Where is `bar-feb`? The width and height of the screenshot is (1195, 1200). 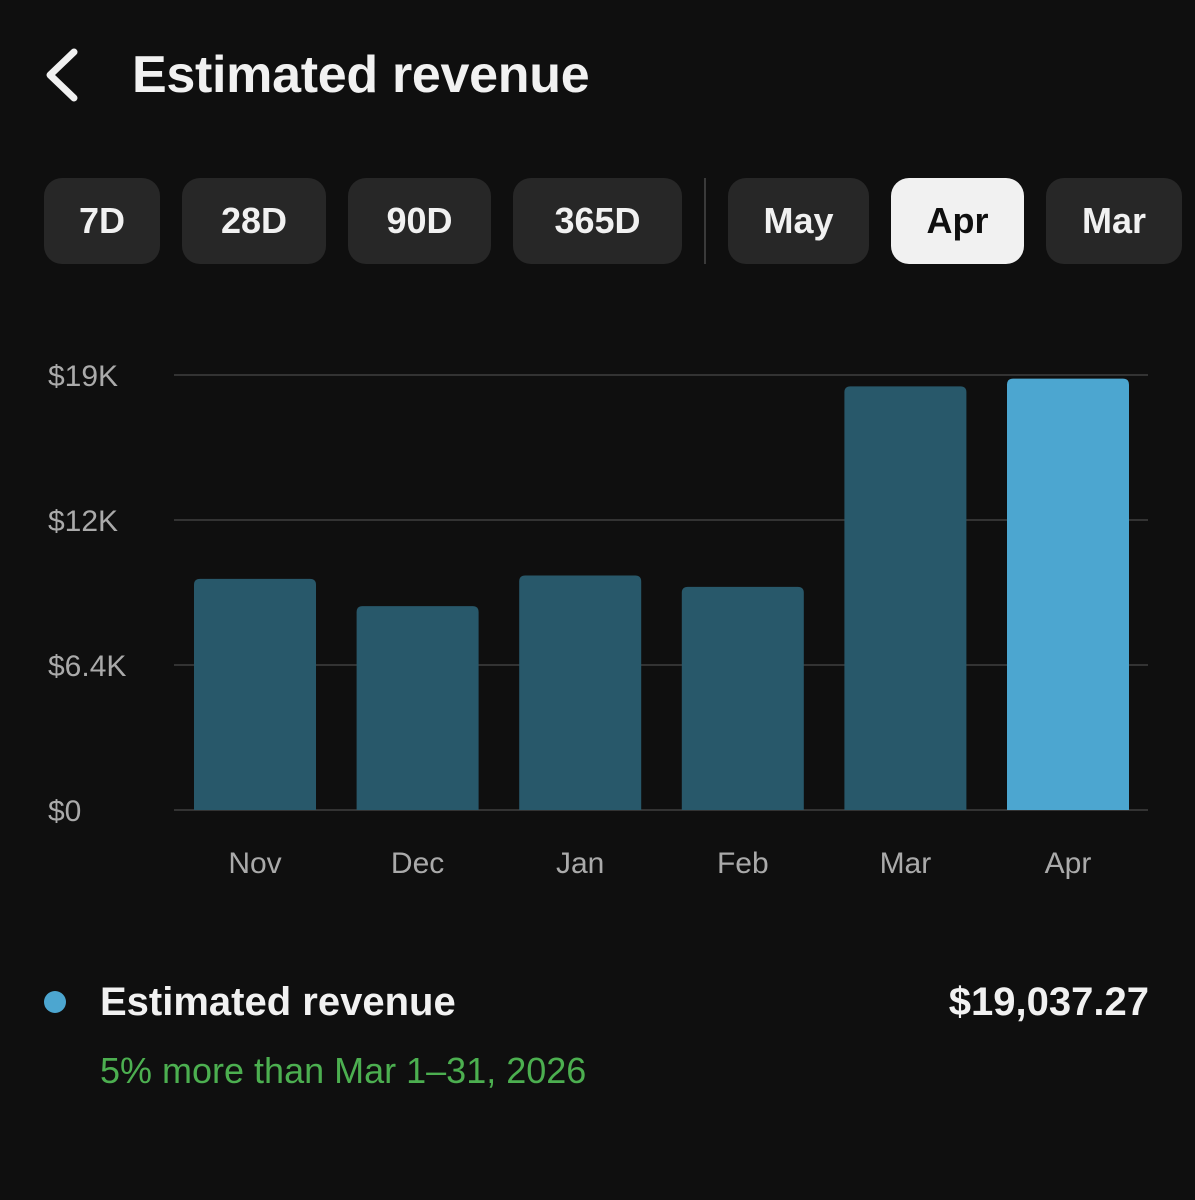 bar-feb is located at coordinates (742, 698).